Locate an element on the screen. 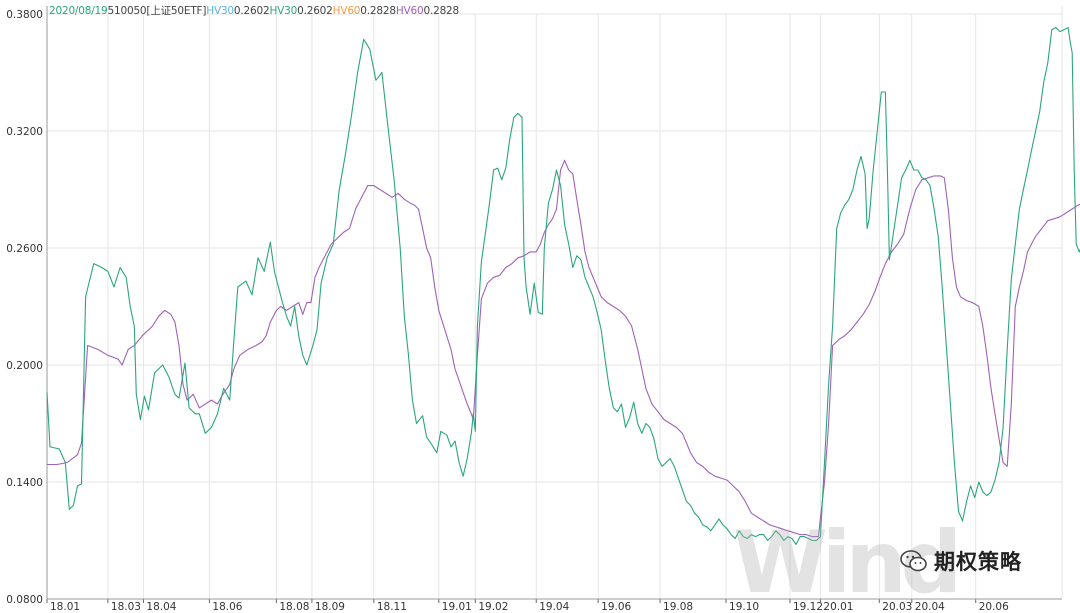  x-tick-label: 19.06 is located at coordinates (616, 607).